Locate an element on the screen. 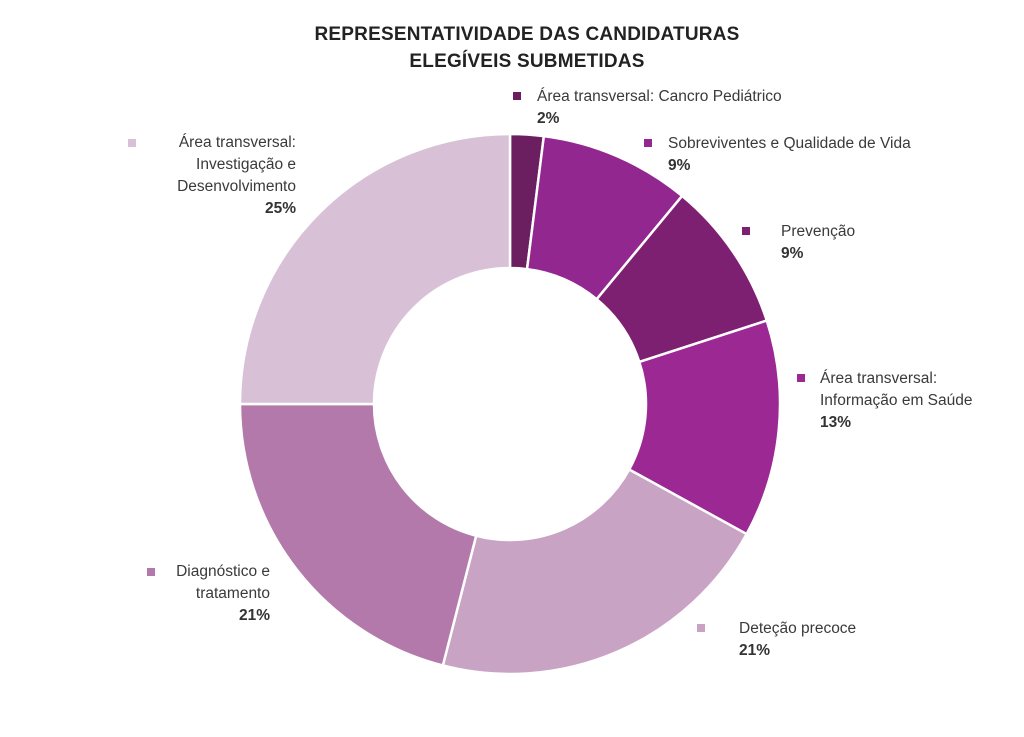 The height and width of the screenshot is (737, 1024). slice-label-text: Área transversal: Cancro Pediátrico is located at coordinates (659, 96).